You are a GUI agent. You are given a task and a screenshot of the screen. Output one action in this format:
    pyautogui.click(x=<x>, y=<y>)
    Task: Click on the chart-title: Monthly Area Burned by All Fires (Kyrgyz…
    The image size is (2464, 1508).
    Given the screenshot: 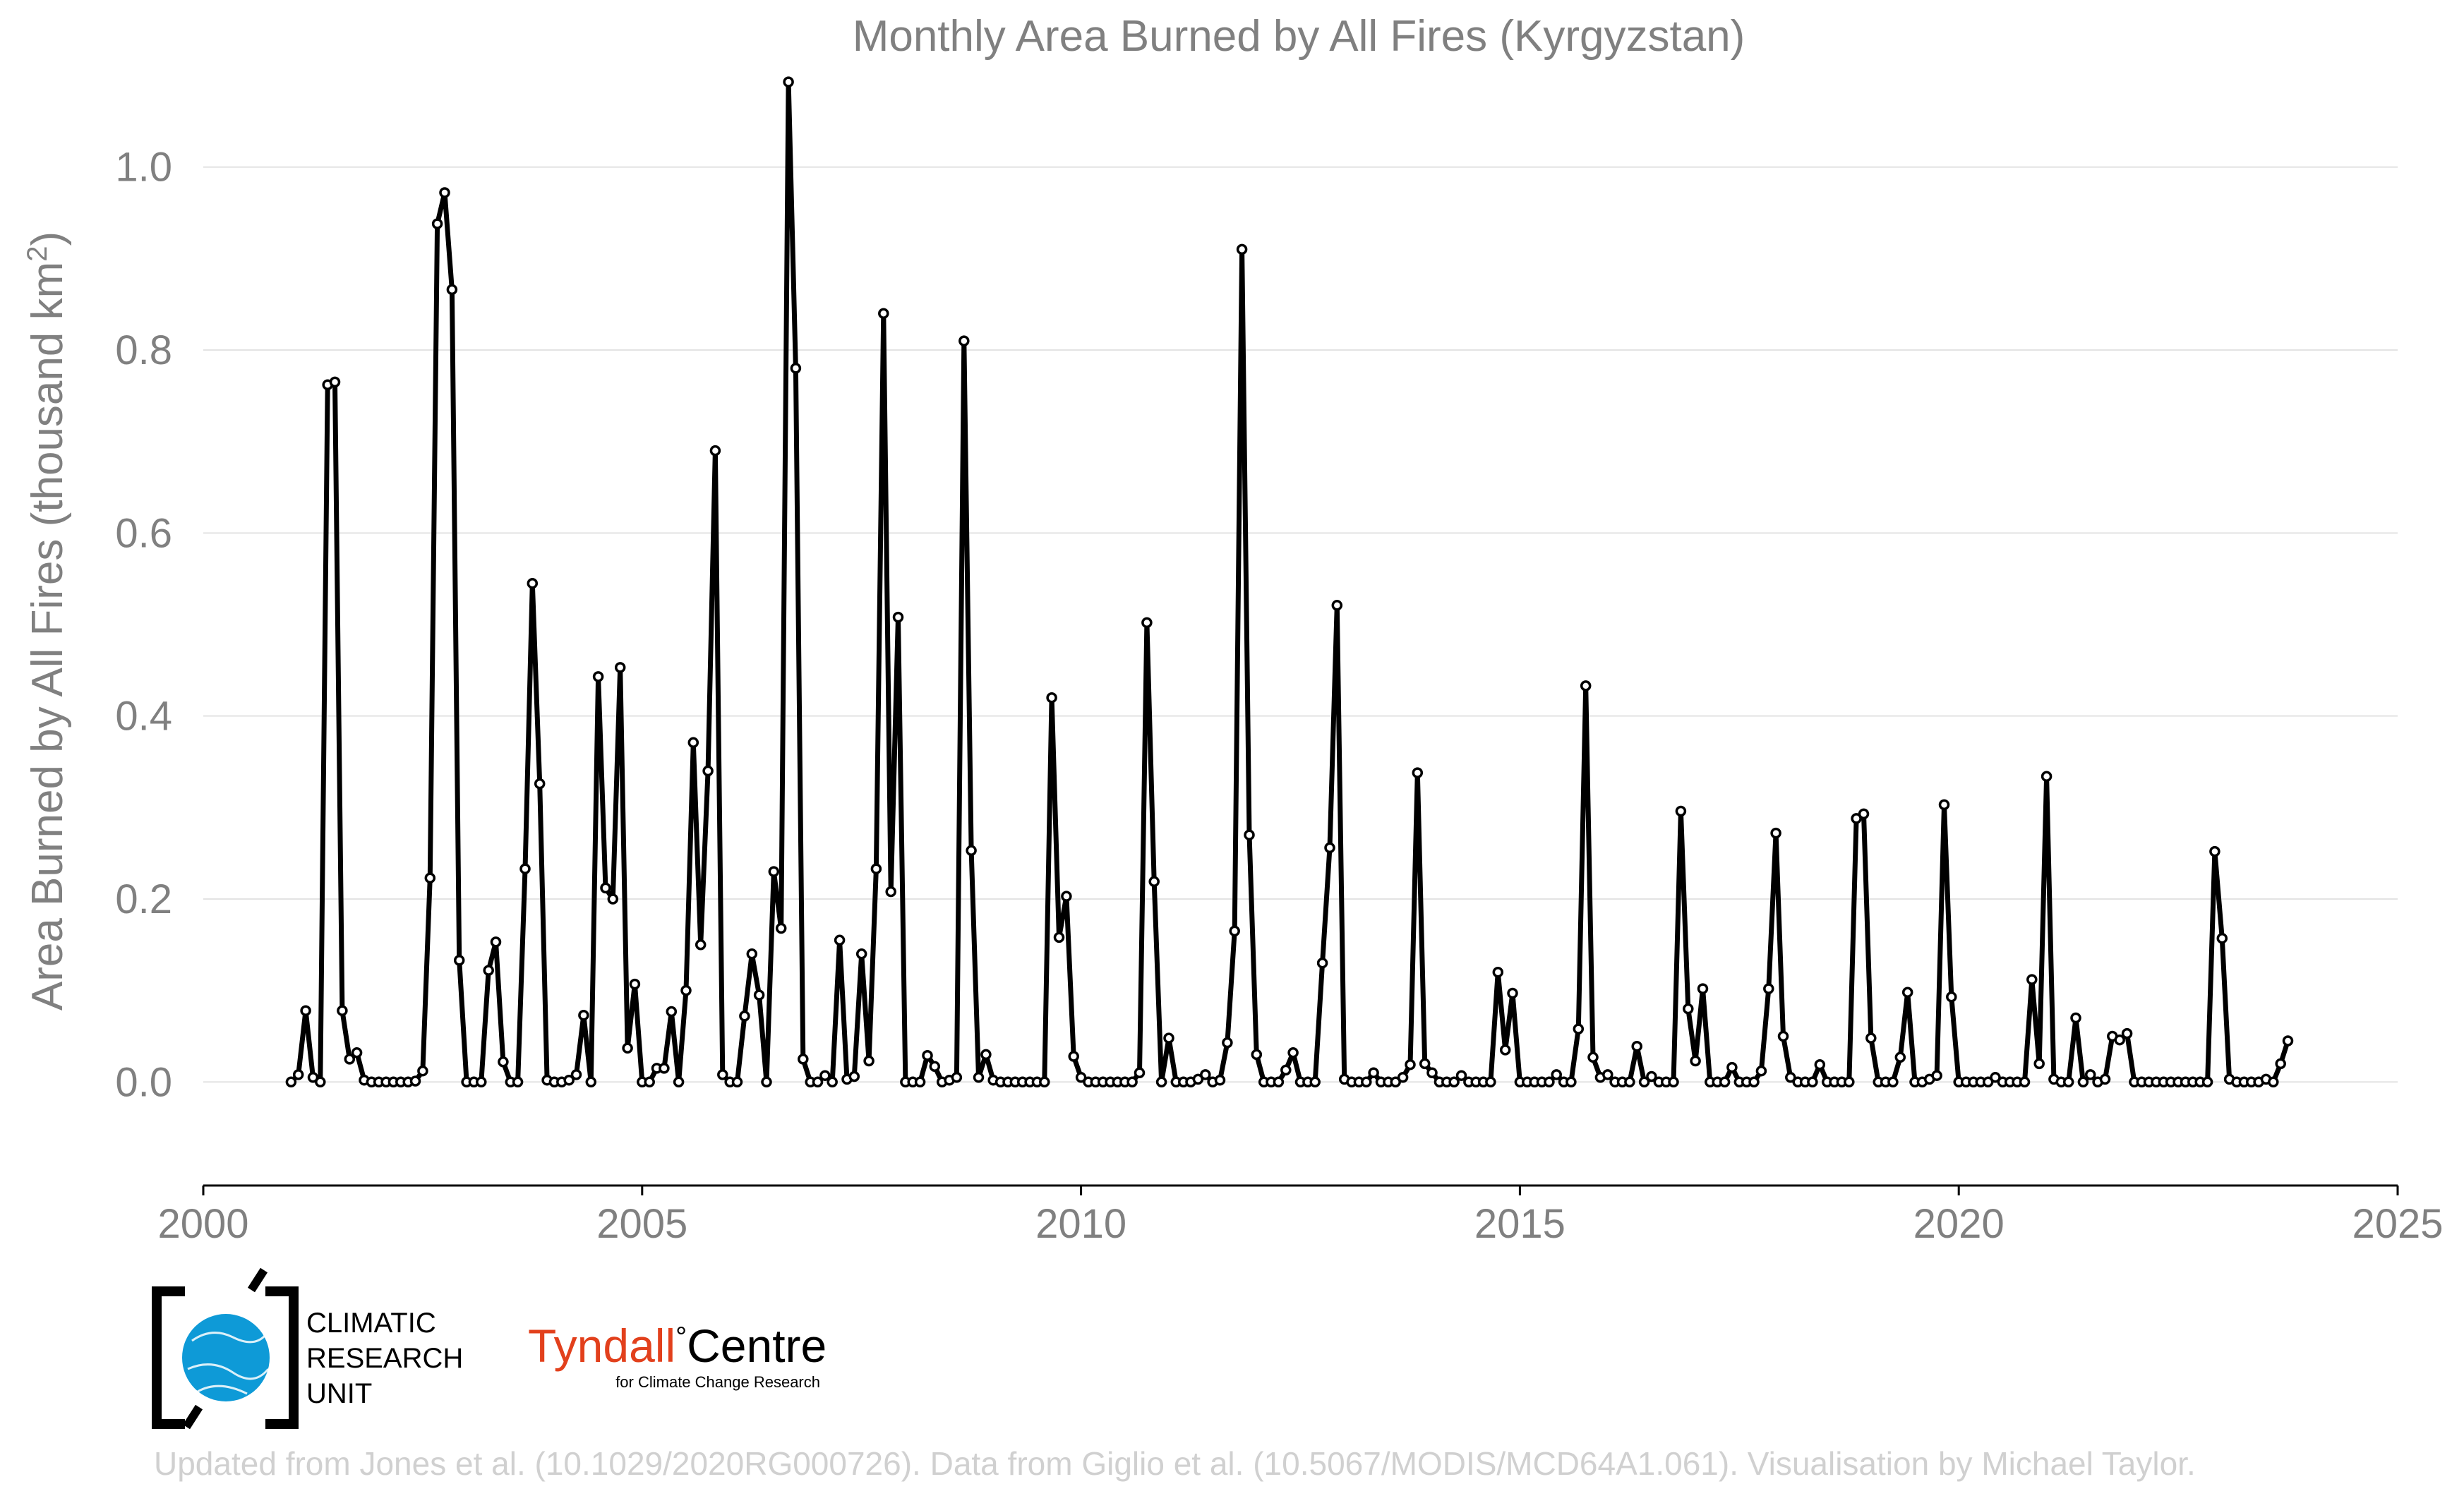 What is the action you would take?
    pyautogui.click(x=1299, y=36)
    